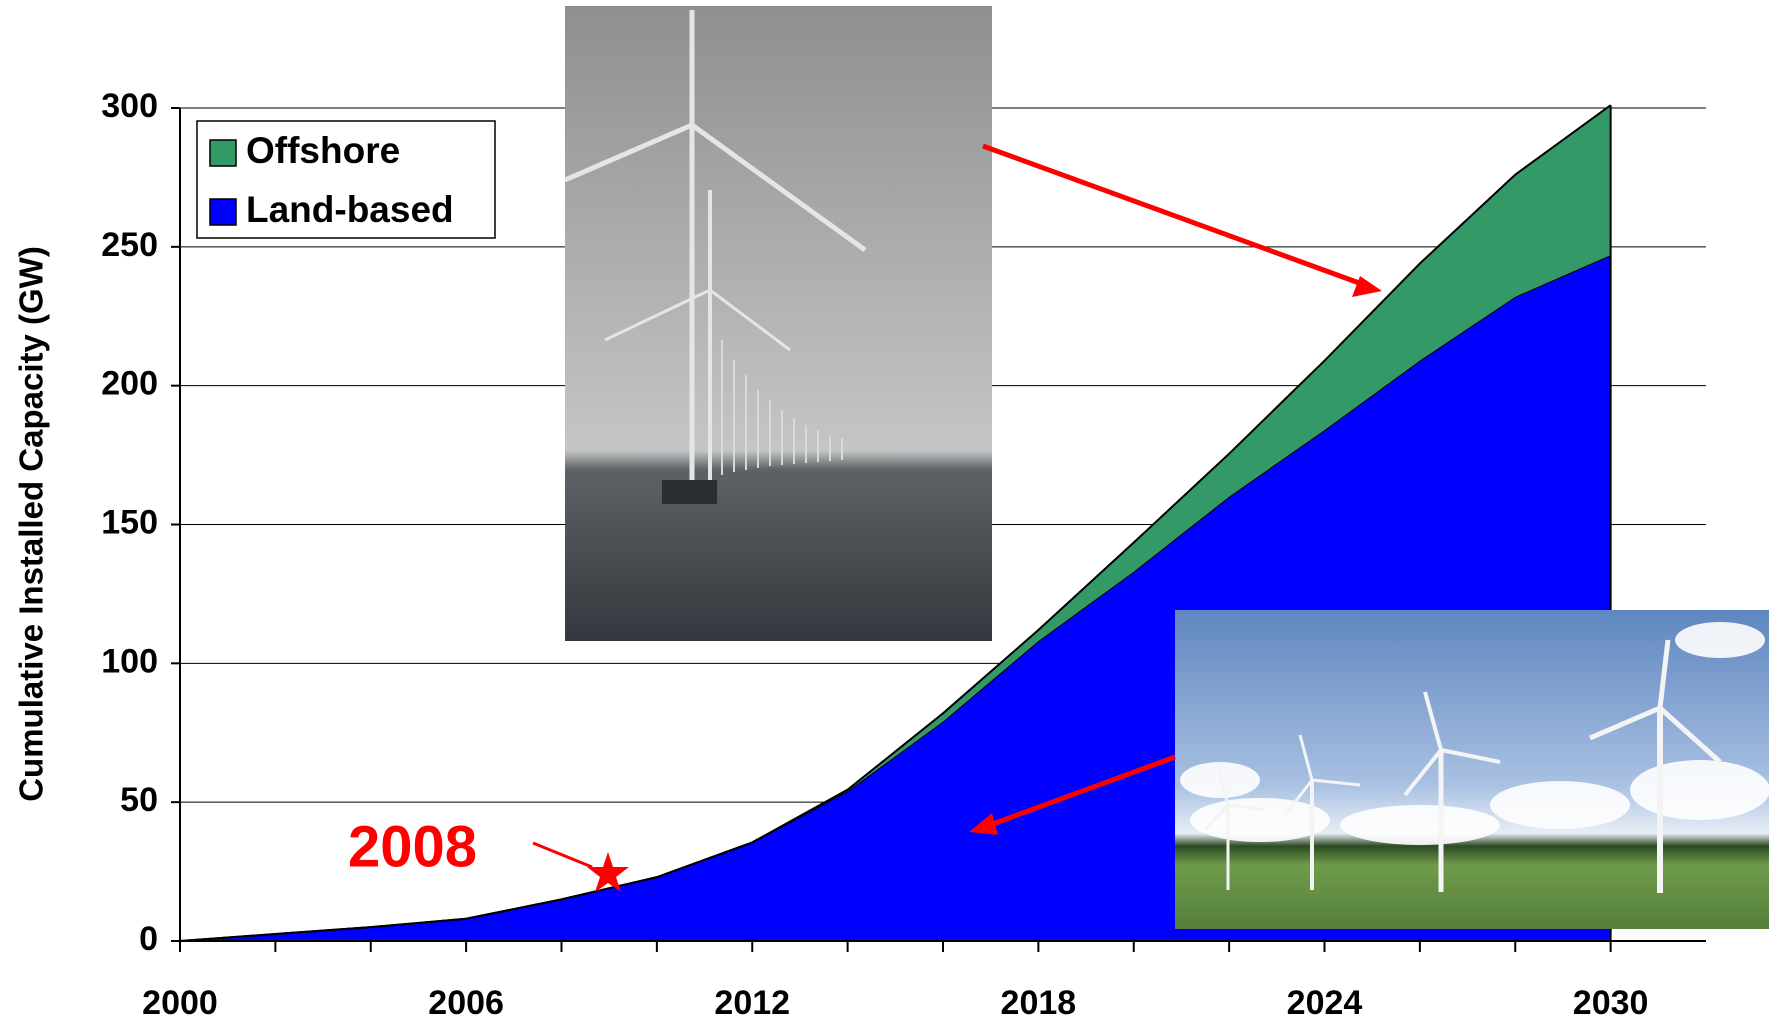 The image size is (1769, 1029). I want to click on x-tick-label: 2006, so click(466, 1003).